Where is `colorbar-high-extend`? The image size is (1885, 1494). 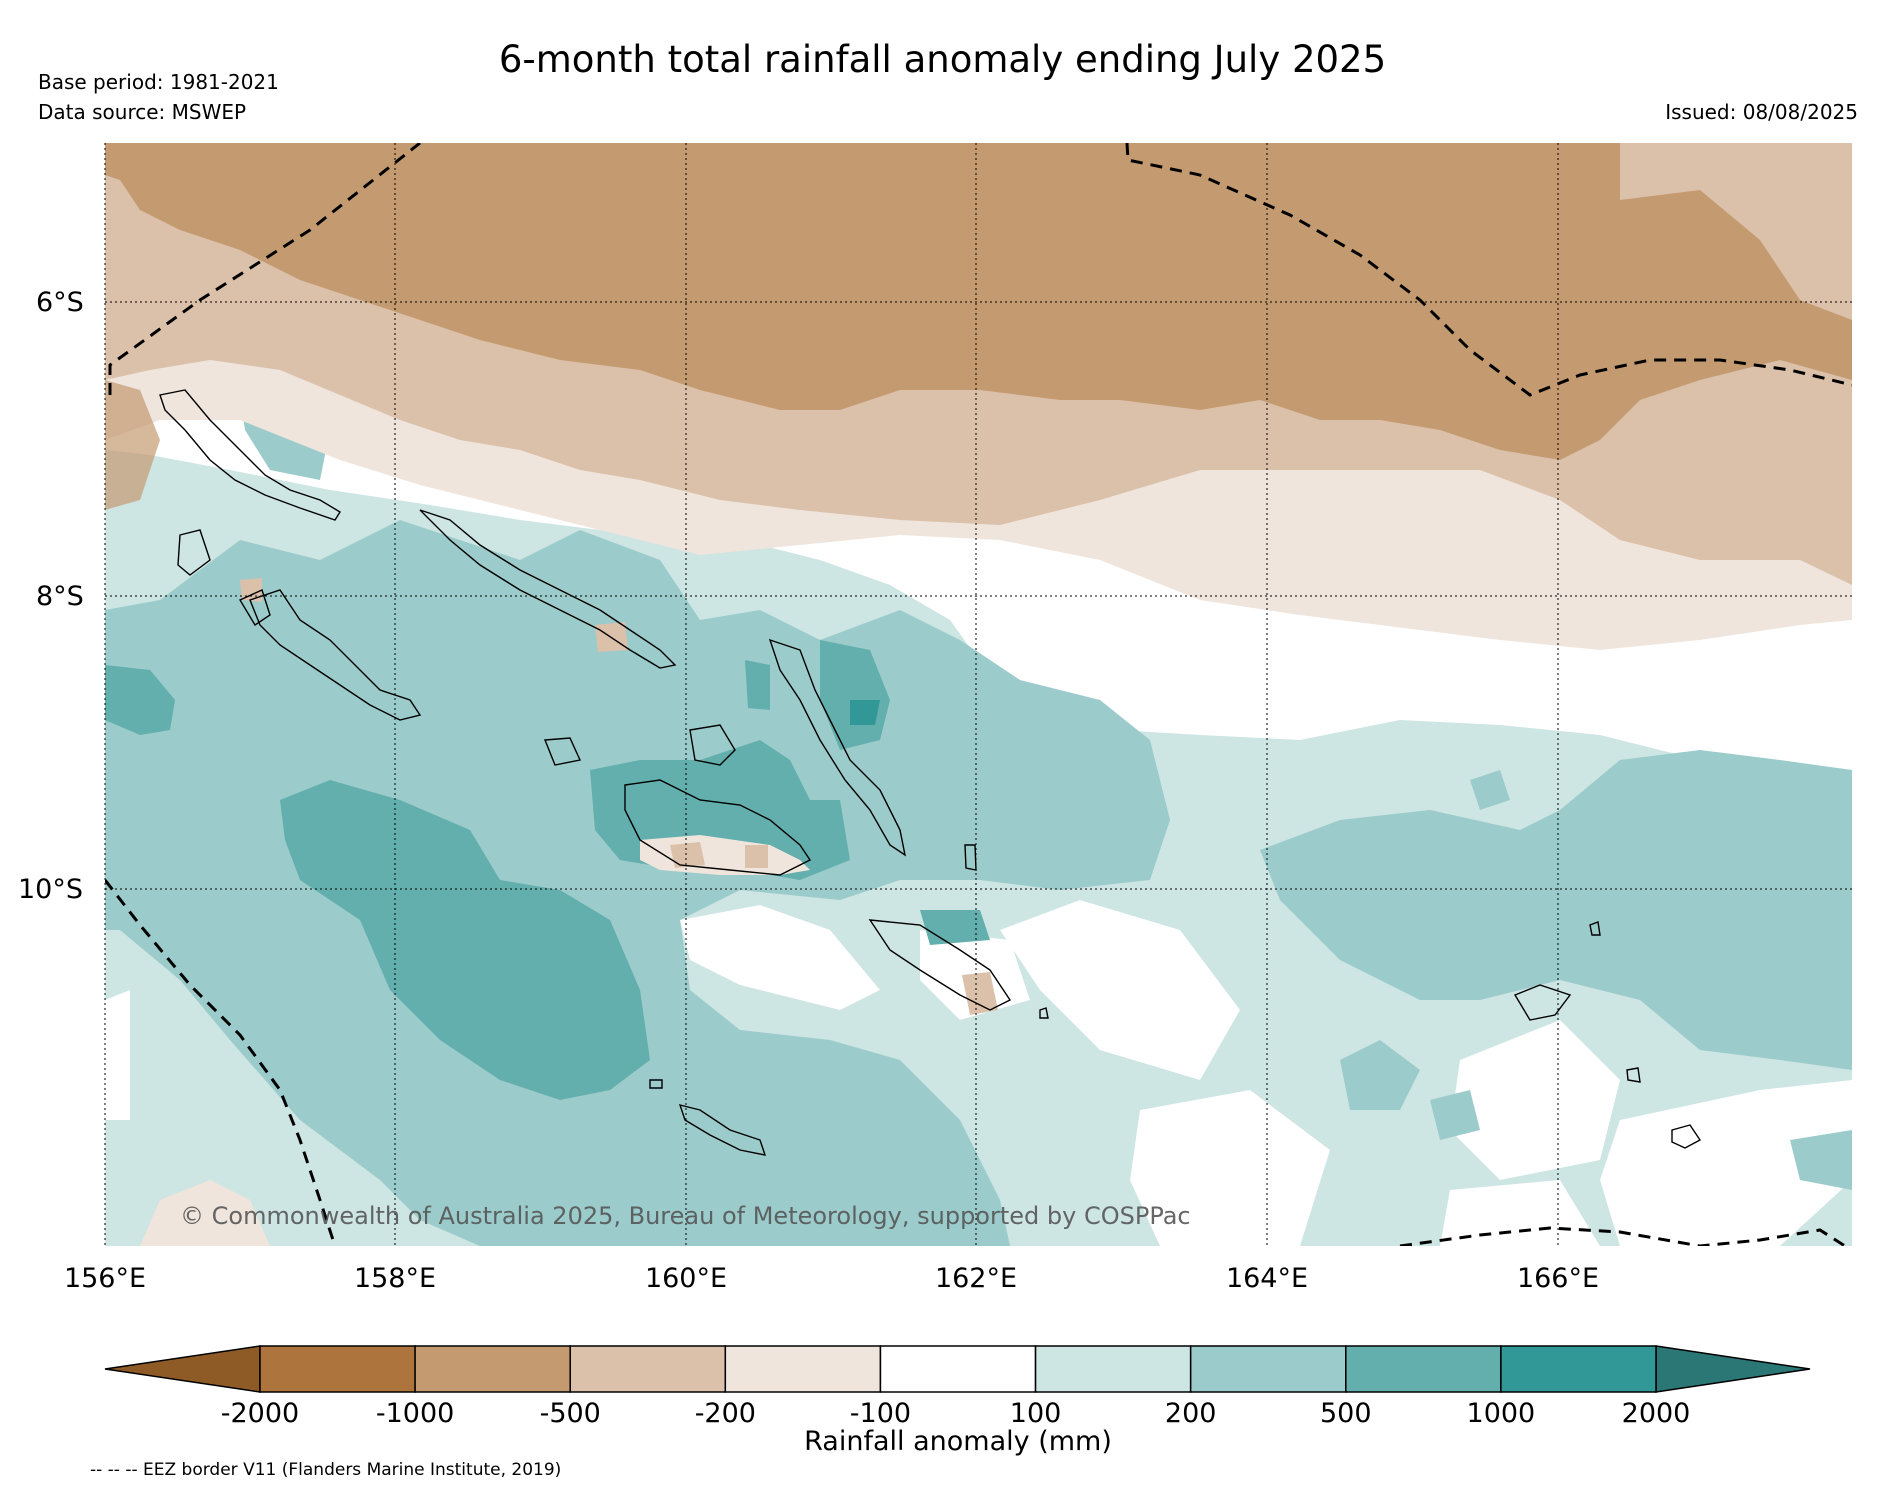 colorbar-high-extend is located at coordinates (1733, 1369).